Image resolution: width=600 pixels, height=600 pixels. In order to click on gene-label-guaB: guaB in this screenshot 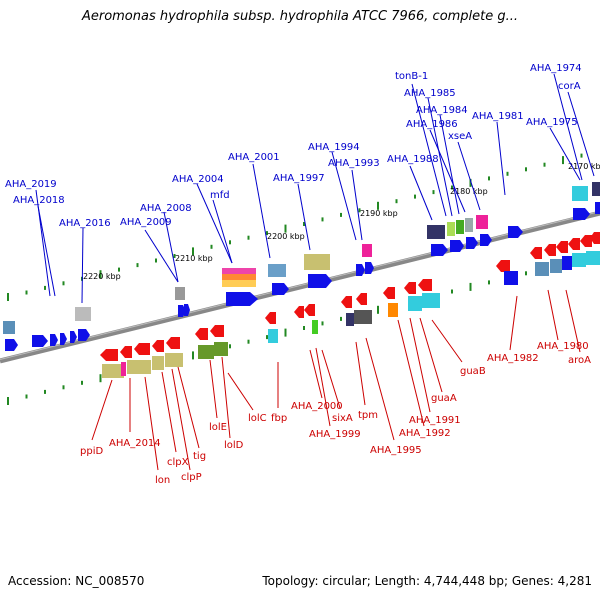, I will do `click(473, 371)`.